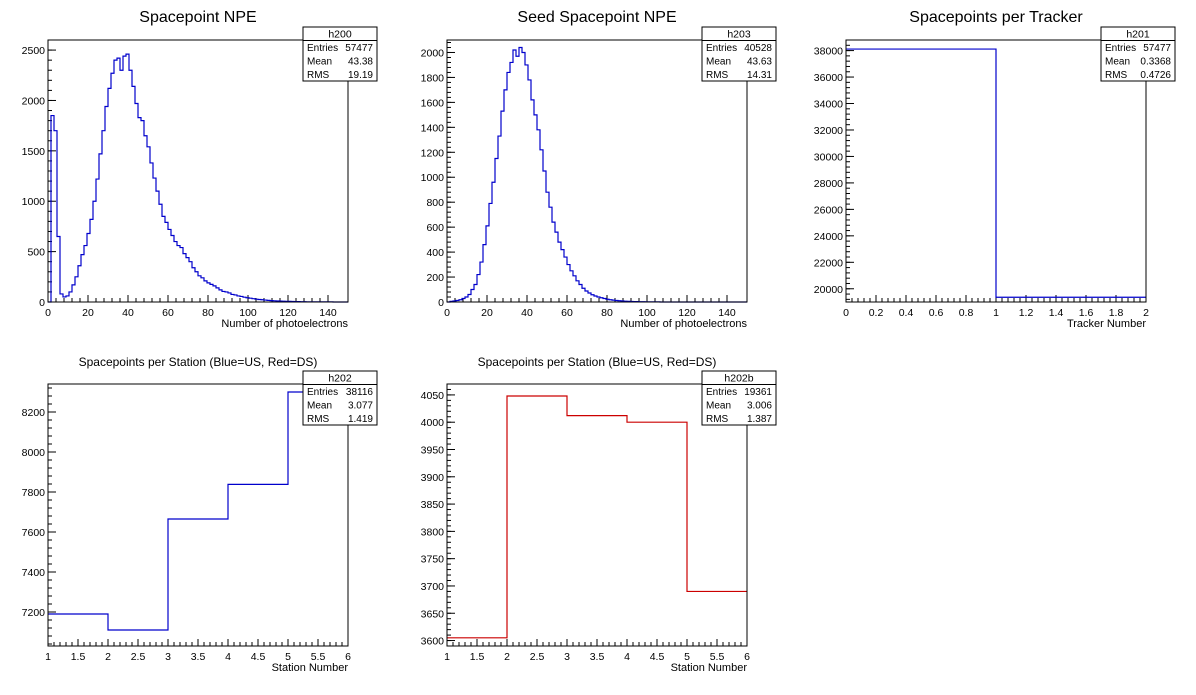  Describe the element at coordinates (433, 396) in the screenshot. I see `y-tick-label: 4050` at that location.